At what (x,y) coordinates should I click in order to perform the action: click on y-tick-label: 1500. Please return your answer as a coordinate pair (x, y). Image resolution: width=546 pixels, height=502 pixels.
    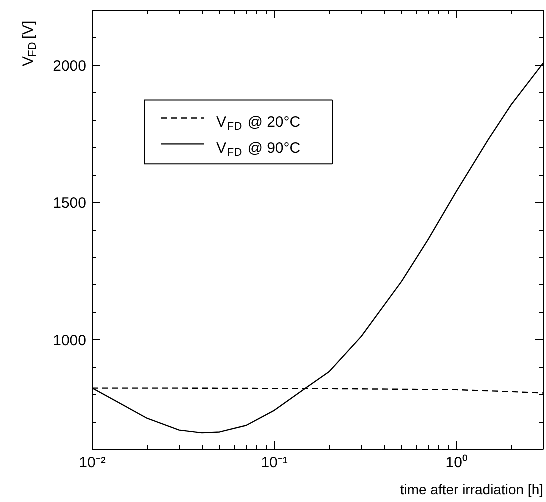
    Looking at the image, I should click on (70, 203).